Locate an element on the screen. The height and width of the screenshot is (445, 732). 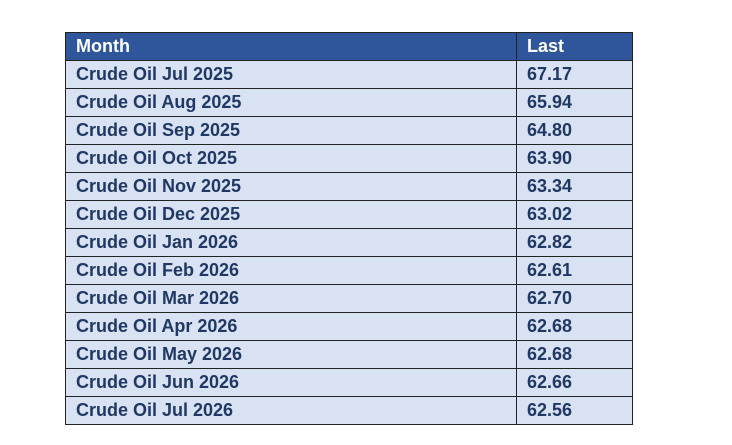
month-cell: Crude Oil Oct 2025 is located at coordinates (291, 158).